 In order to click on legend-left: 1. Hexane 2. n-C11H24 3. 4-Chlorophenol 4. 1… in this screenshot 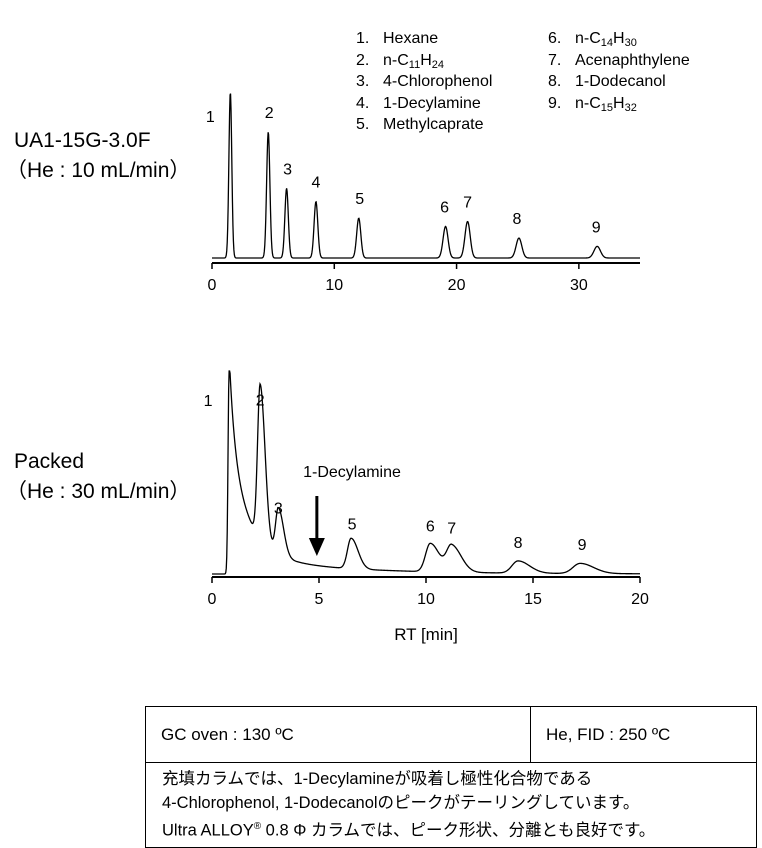, I will do `click(424, 82)`.